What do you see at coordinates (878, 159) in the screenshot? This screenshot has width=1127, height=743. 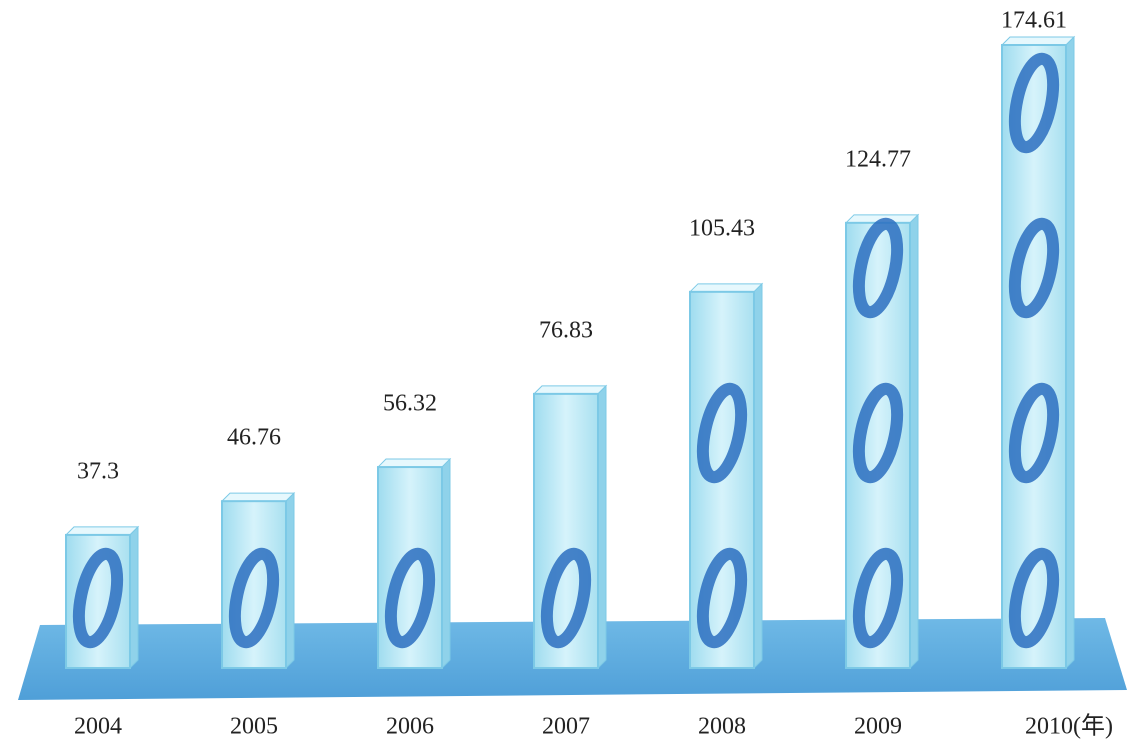 I see `value-label: 124.77` at bounding box center [878, 159].